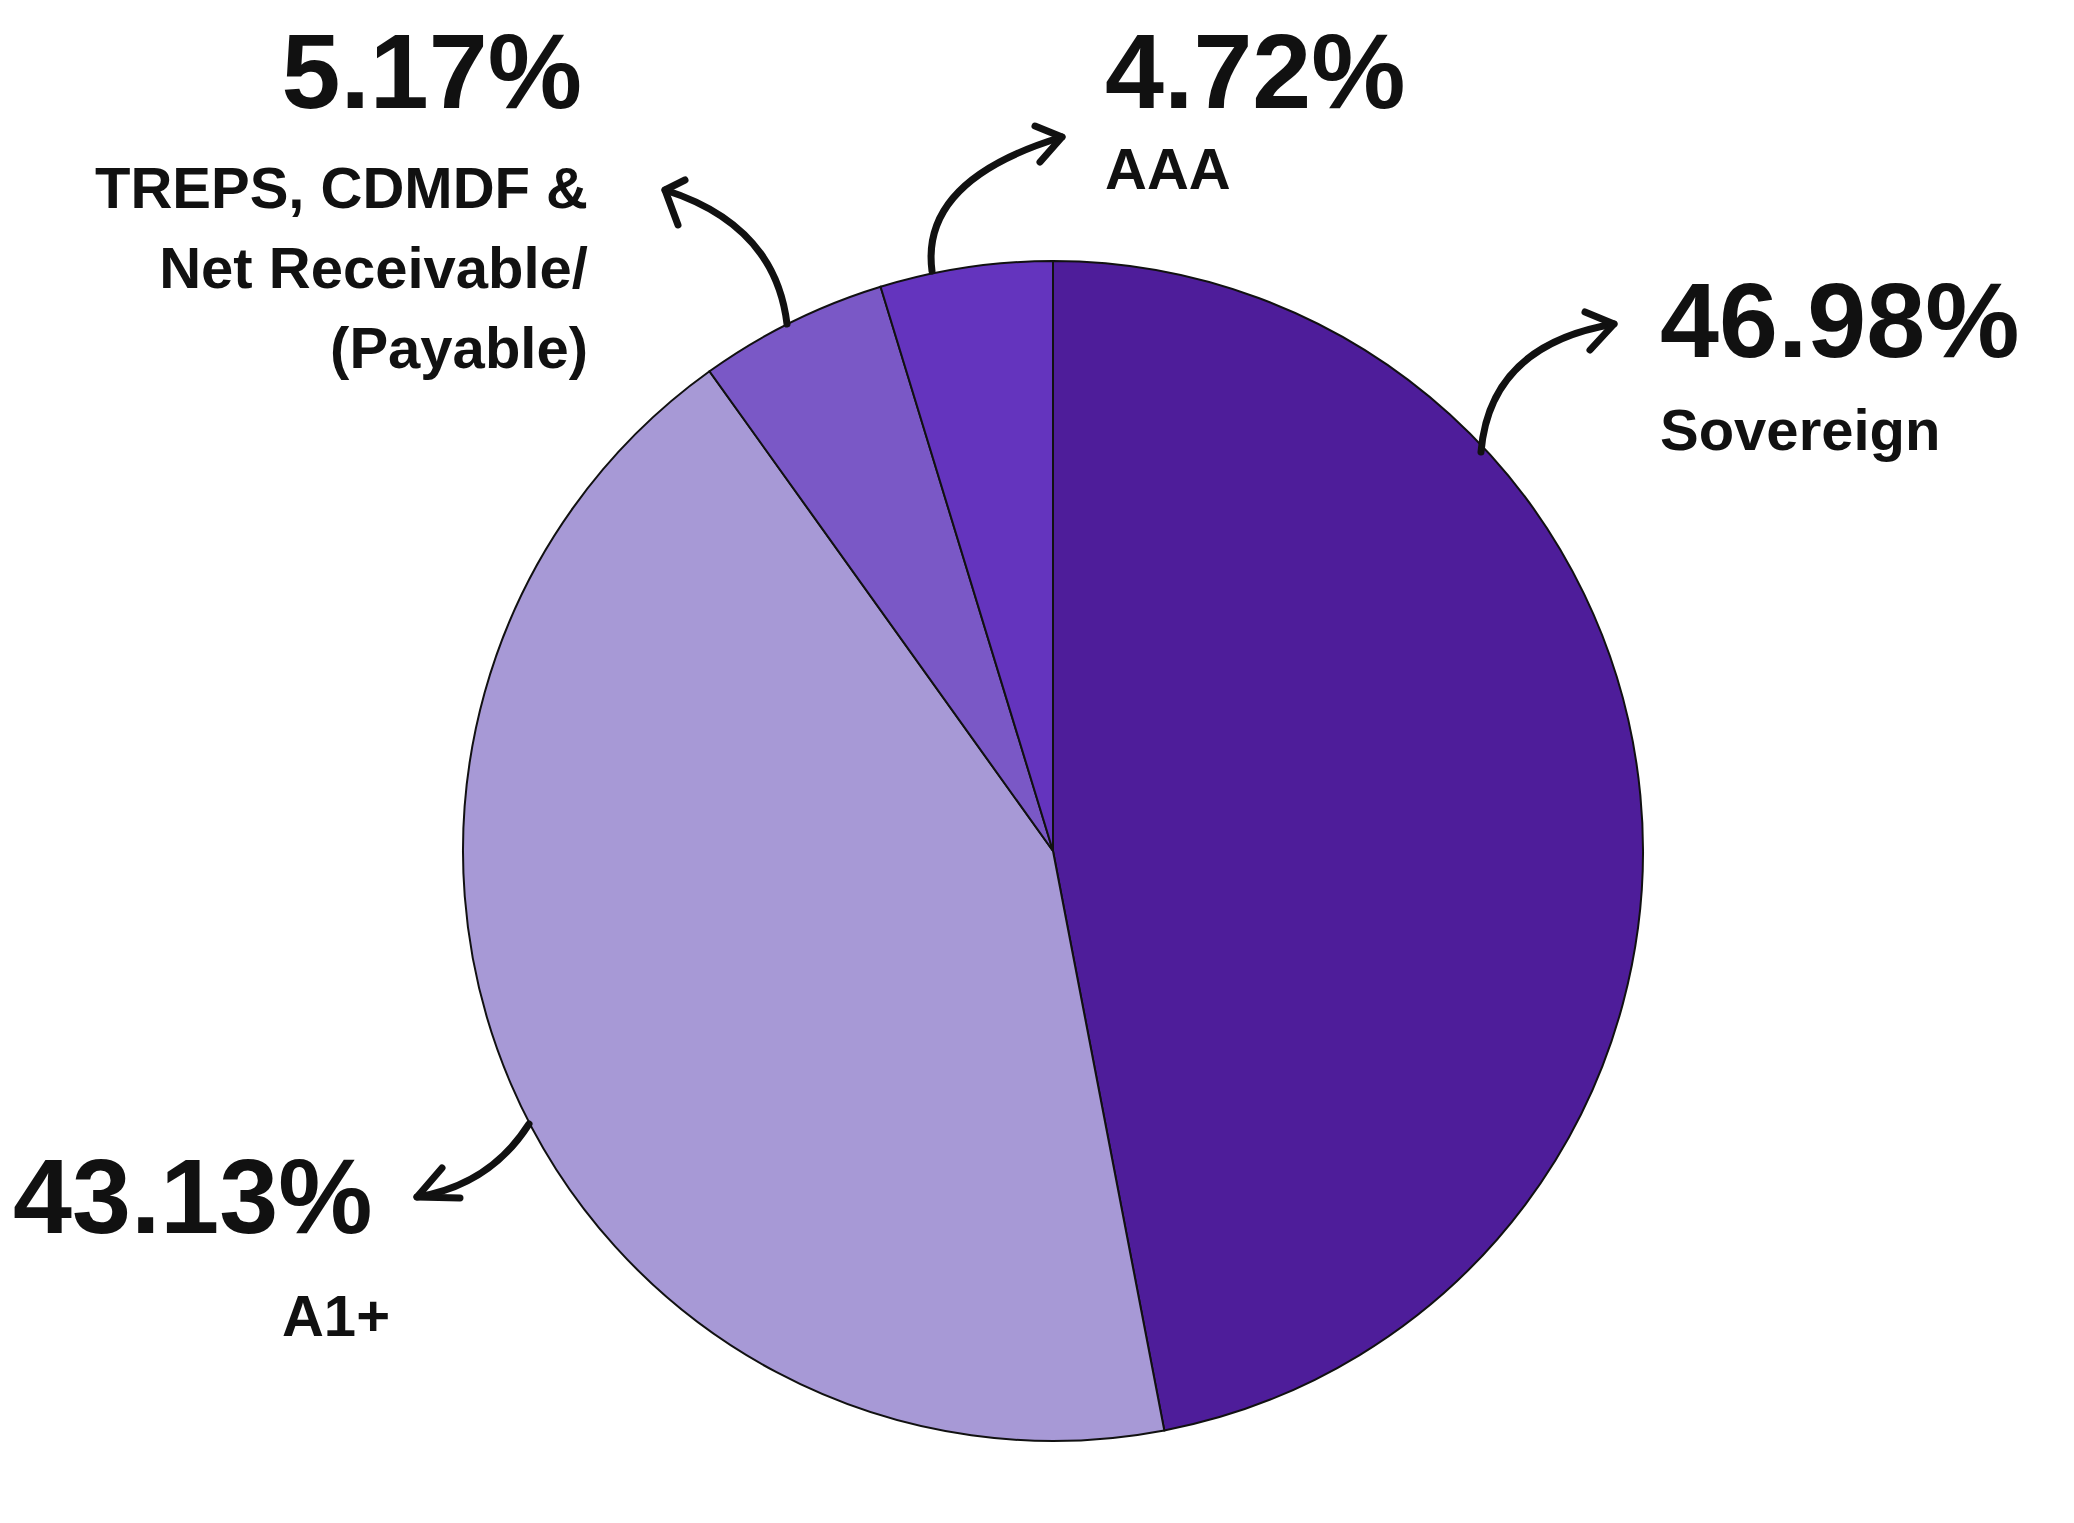 Image resolution: width=2074 pixels, height=1523 pixels. I want to click on slice-label: TREPS, CDMDF & Net Receivable/ (Payable), so click(341, 267).